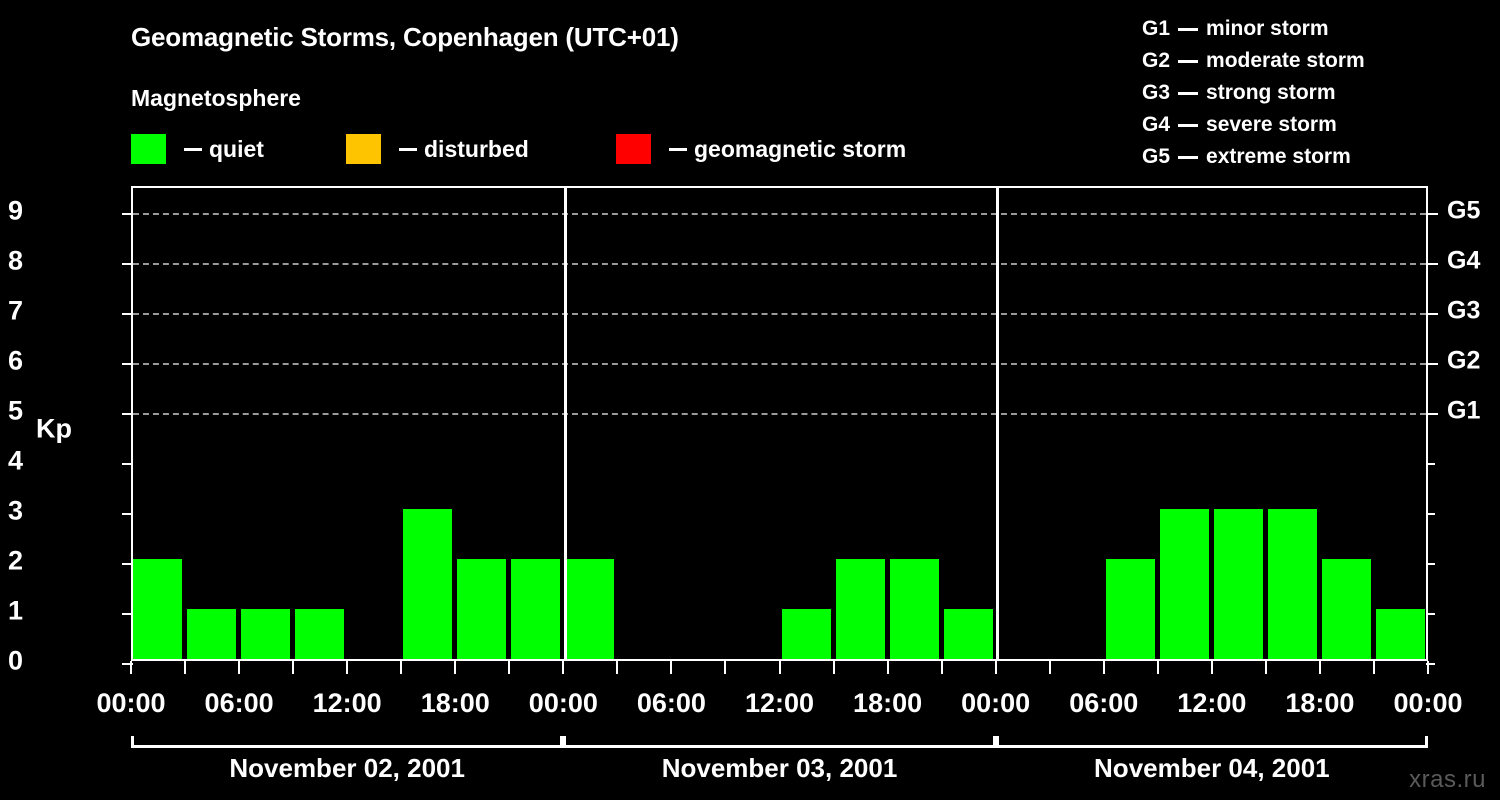  Describe the element at coordinates (15, 210) in the screenshot. I see `y-axis-tick-label: 9` at that location.